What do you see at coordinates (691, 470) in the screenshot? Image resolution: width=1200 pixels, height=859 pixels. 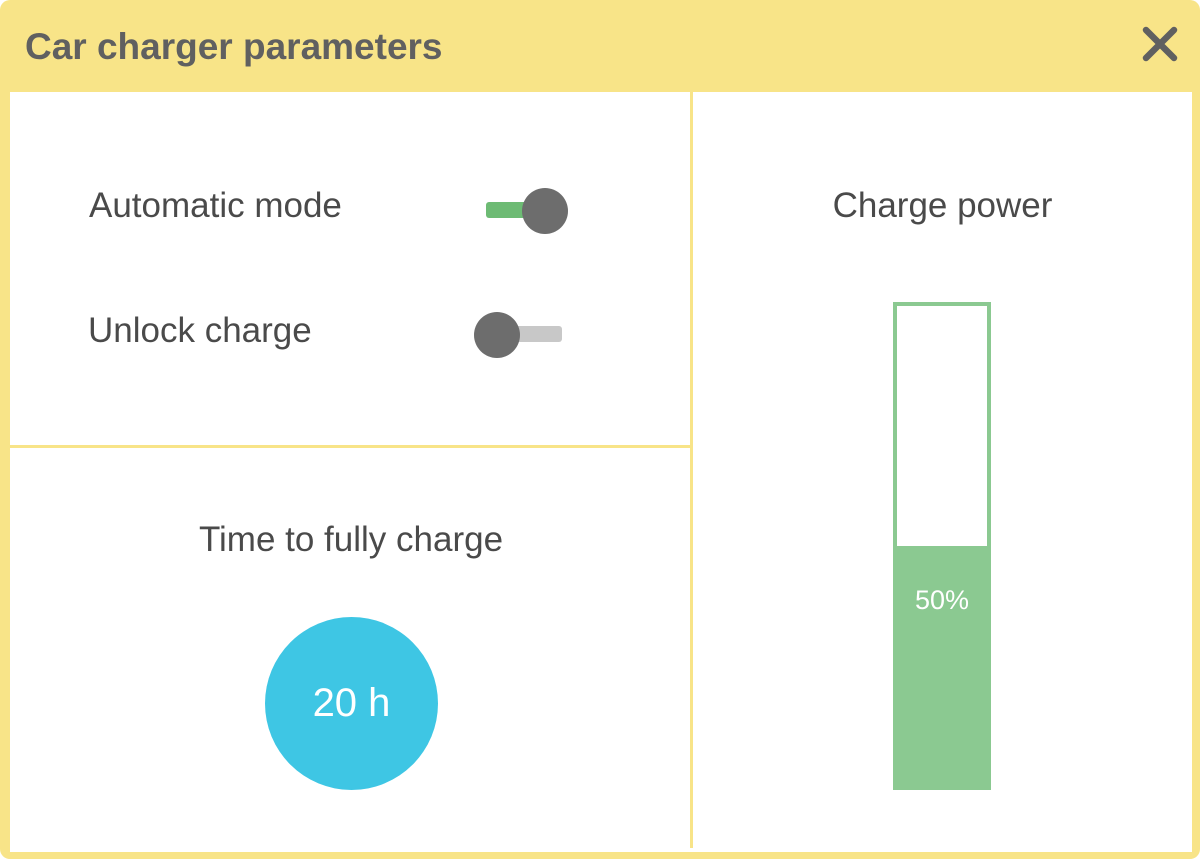 I see `vertical-divider` at bounding box center [691, 470].